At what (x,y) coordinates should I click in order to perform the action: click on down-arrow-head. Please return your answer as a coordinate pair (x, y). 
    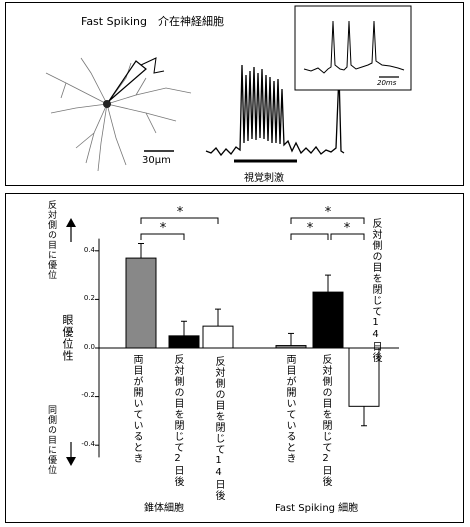
    Looking at the image, I should click on (71, 461).